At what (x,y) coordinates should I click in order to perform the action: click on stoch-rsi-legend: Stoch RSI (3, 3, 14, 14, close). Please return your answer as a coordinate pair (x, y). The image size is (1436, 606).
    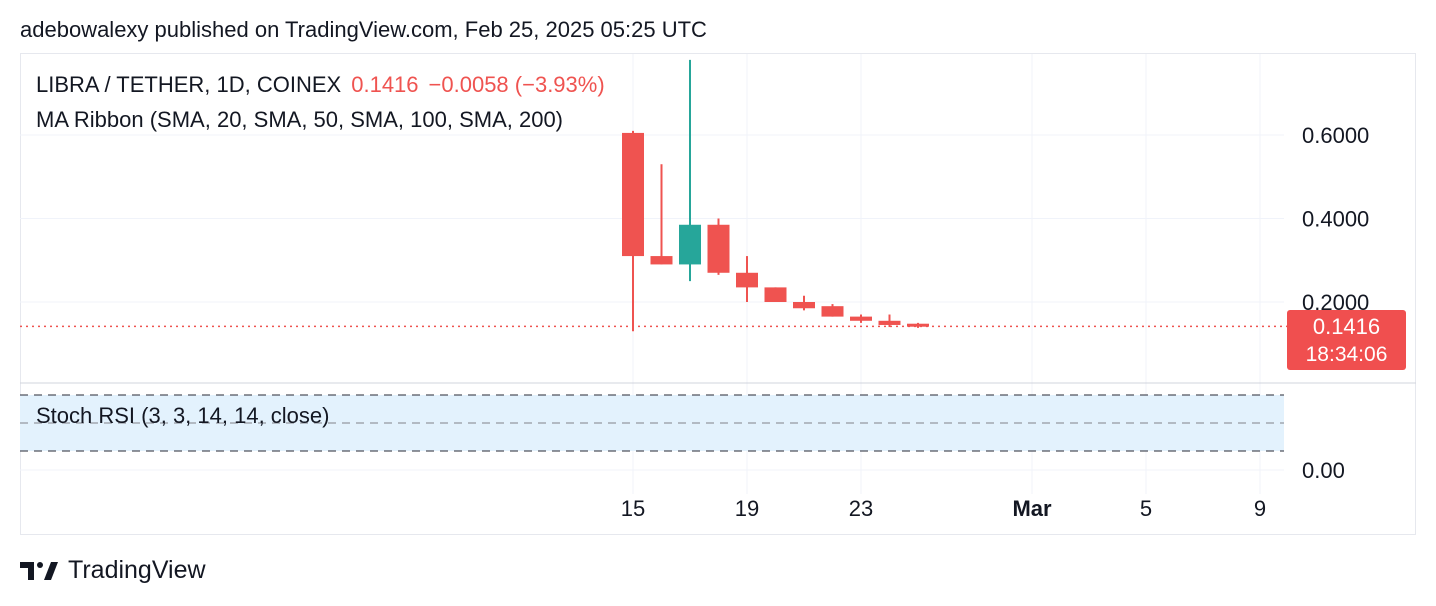
    Looking at the image, I should click on (182, 416).